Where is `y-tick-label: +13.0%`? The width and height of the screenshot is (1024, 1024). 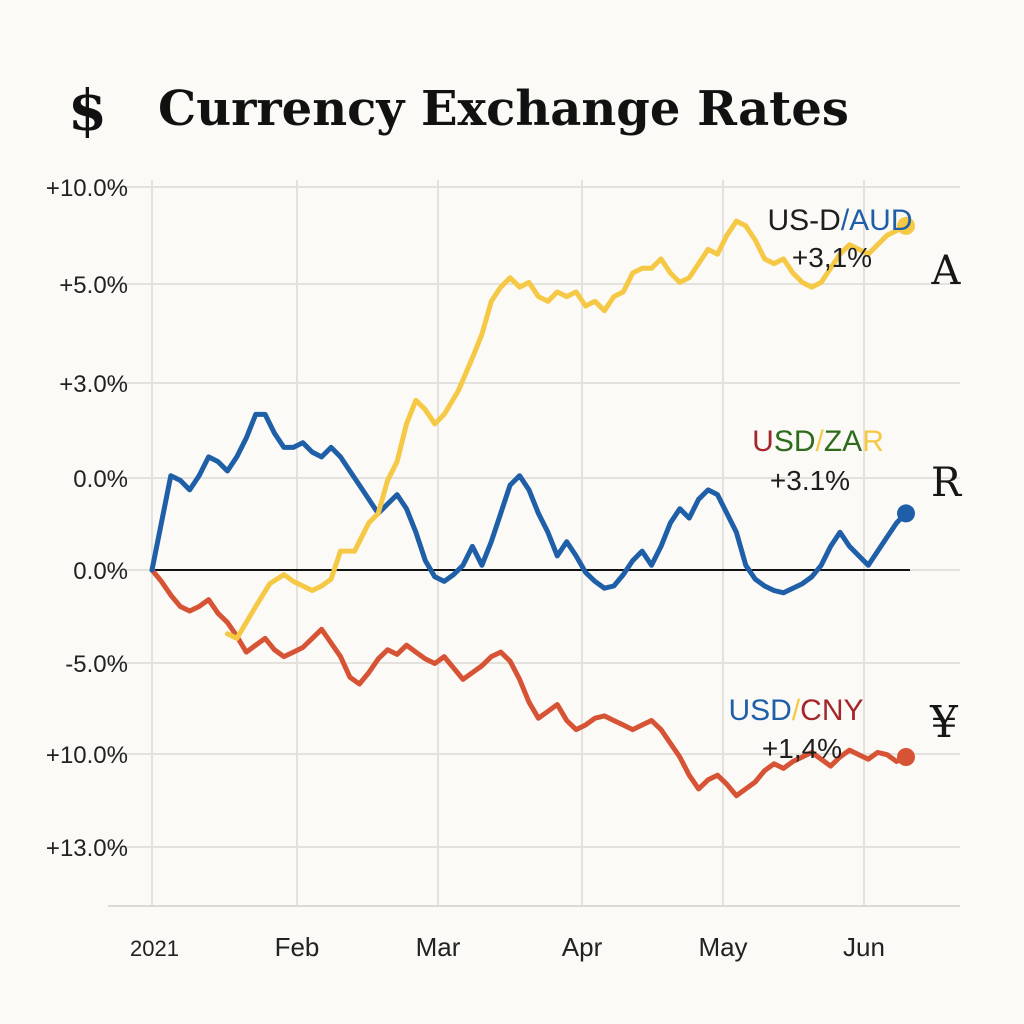 y-tick-label: +13.0% is located at coordinates (87, 848).